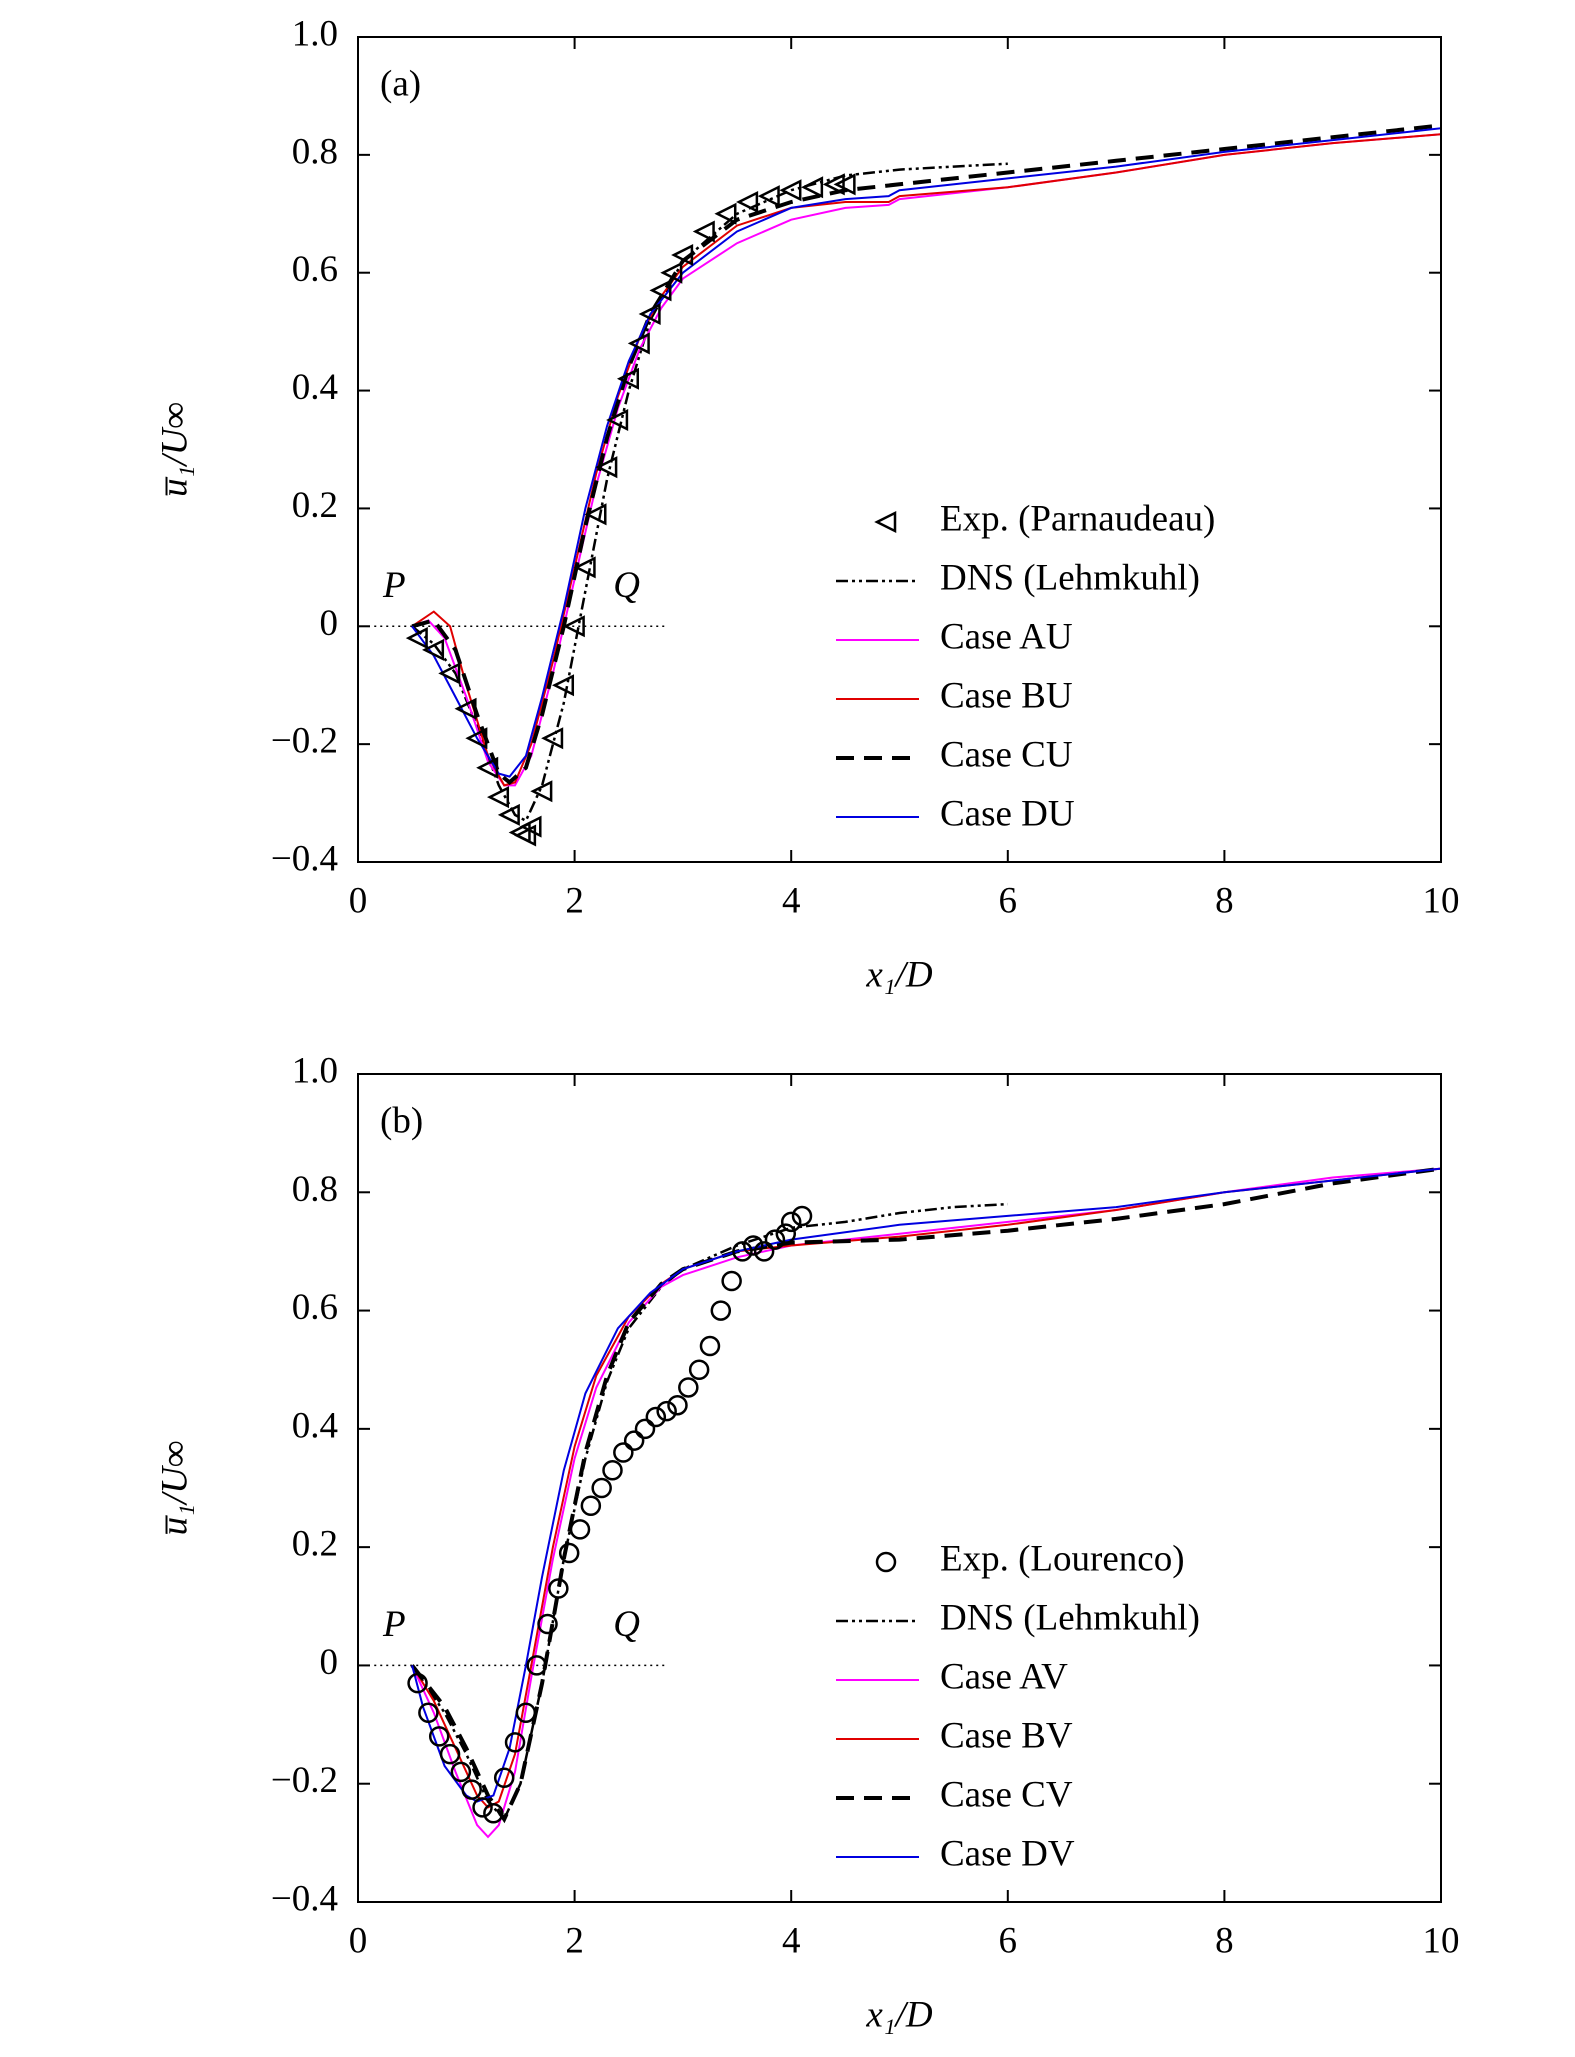 The height and width of the screenshot is (2057, 1575). Describe the element at coordinates (1006, 1735) in the screenshot. I see `legend-label: Case BV` at that location.